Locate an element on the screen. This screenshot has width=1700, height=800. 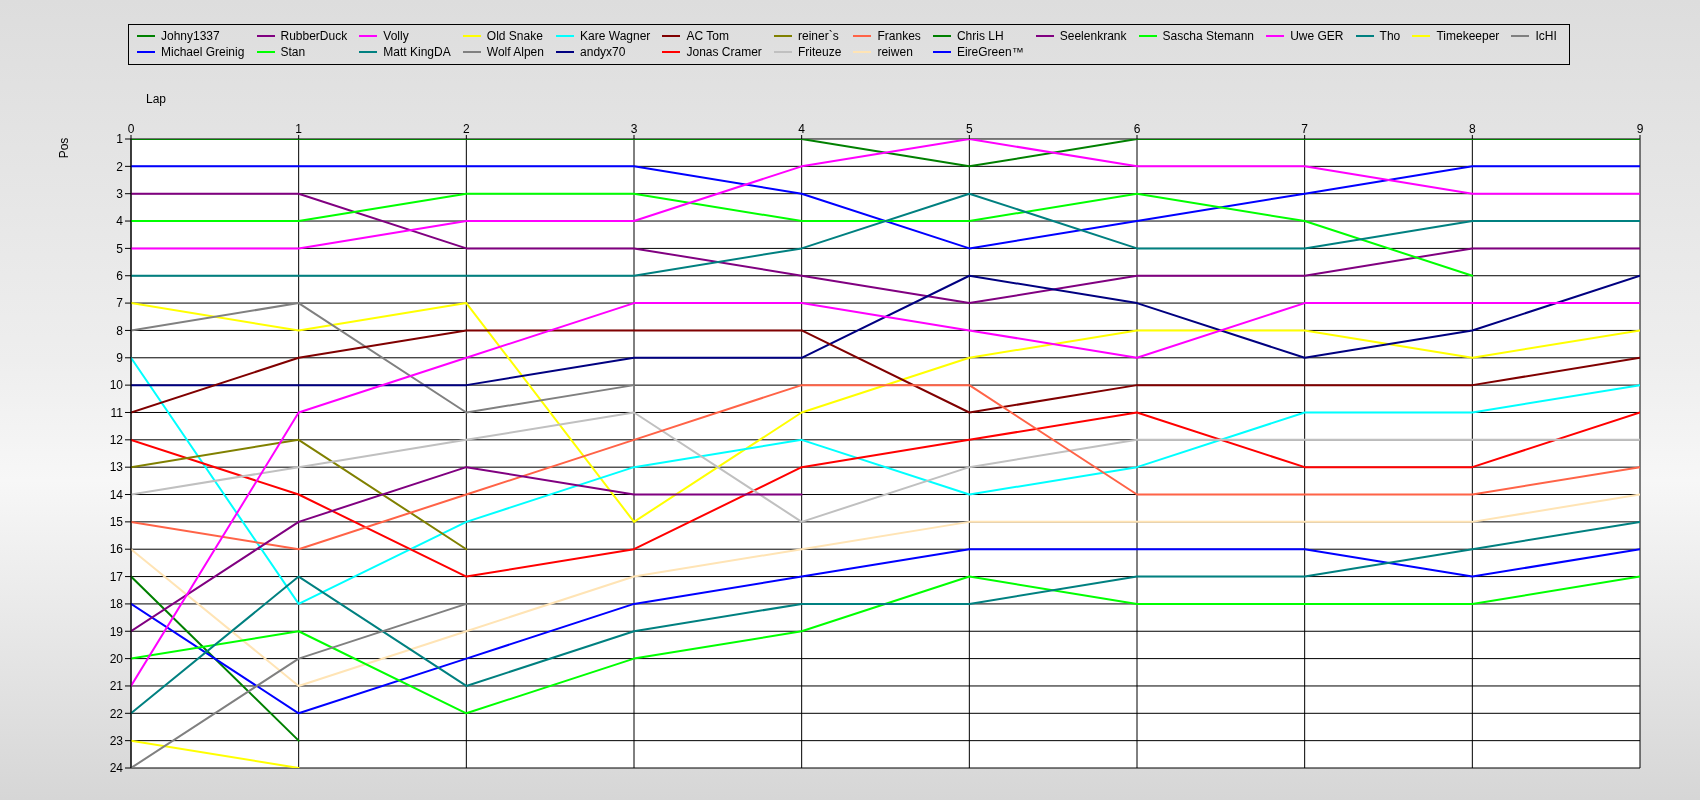
legend-label: Kare Wagner is located at coordinates (615, 36).